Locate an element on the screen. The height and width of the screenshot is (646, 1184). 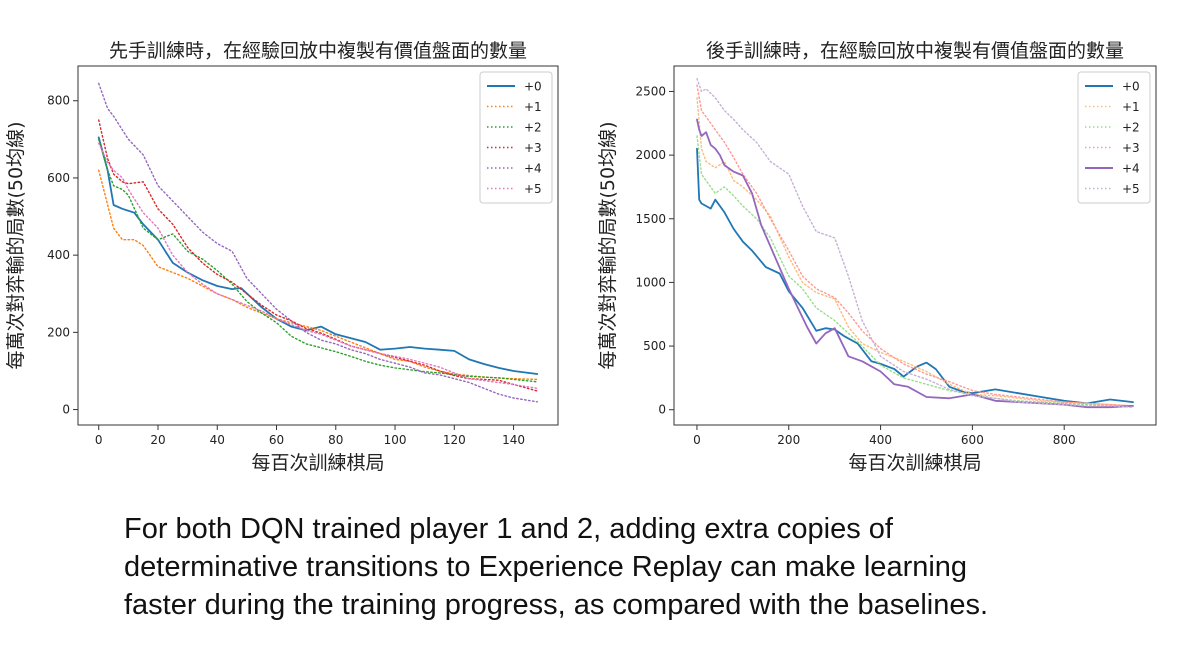
left-legend-label-4: +4 is located at coordinates (533, 169).